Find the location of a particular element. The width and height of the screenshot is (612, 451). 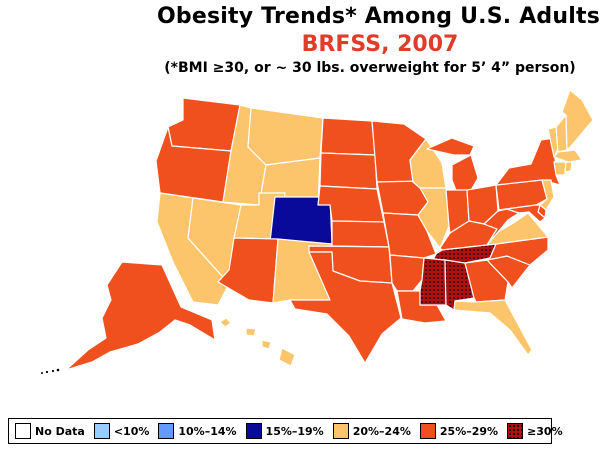

legend-item-c25_29: 25%–29% is located at coordinates (459, 431).